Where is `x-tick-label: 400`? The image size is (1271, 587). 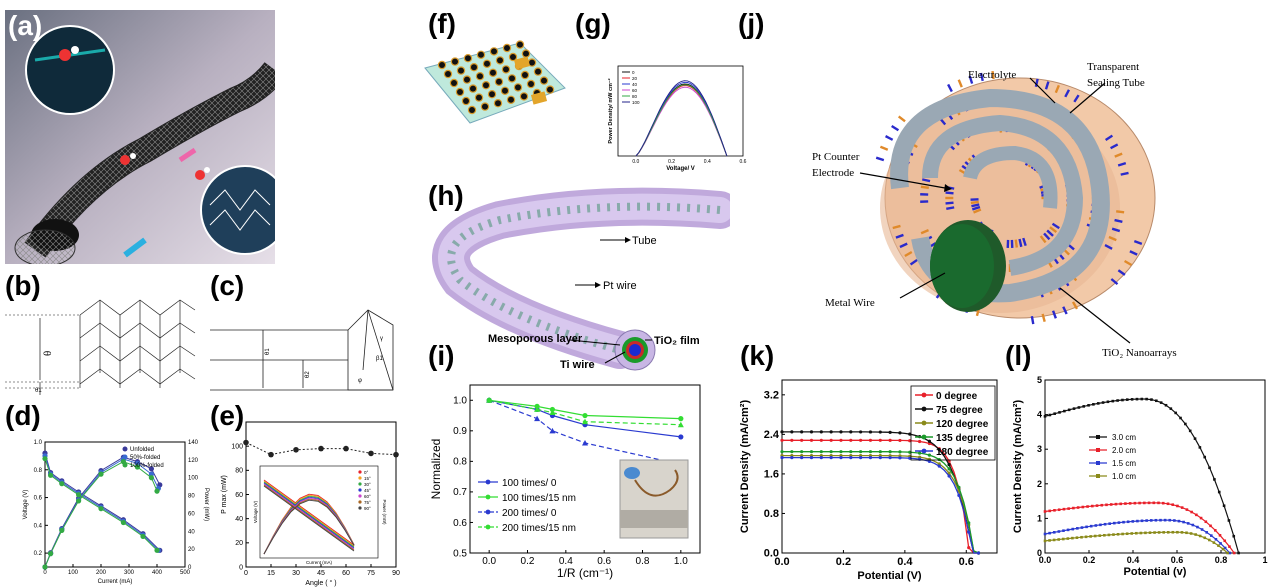
x-tick-label: 400 is located at coordinates (157, 573).